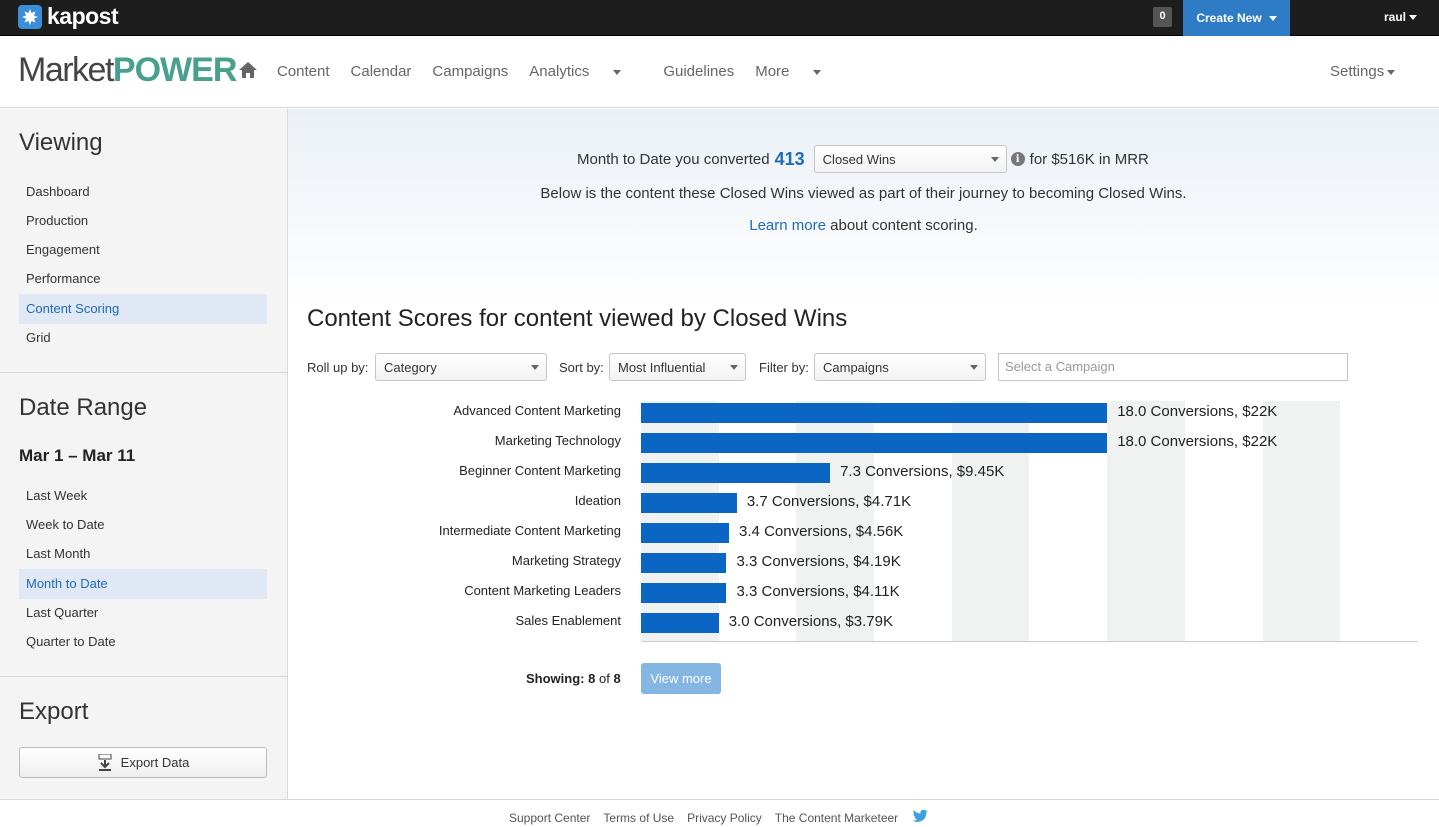 This screenshot has height=827, width=1439. Describe the element at coordinates (617, 678) in the screenshot. I see `showing-total: 8` at that location.